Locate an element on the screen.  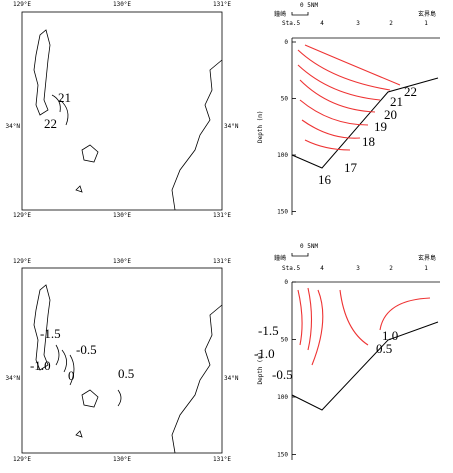
contour-label: 0 is located at coordinates (71, 375).